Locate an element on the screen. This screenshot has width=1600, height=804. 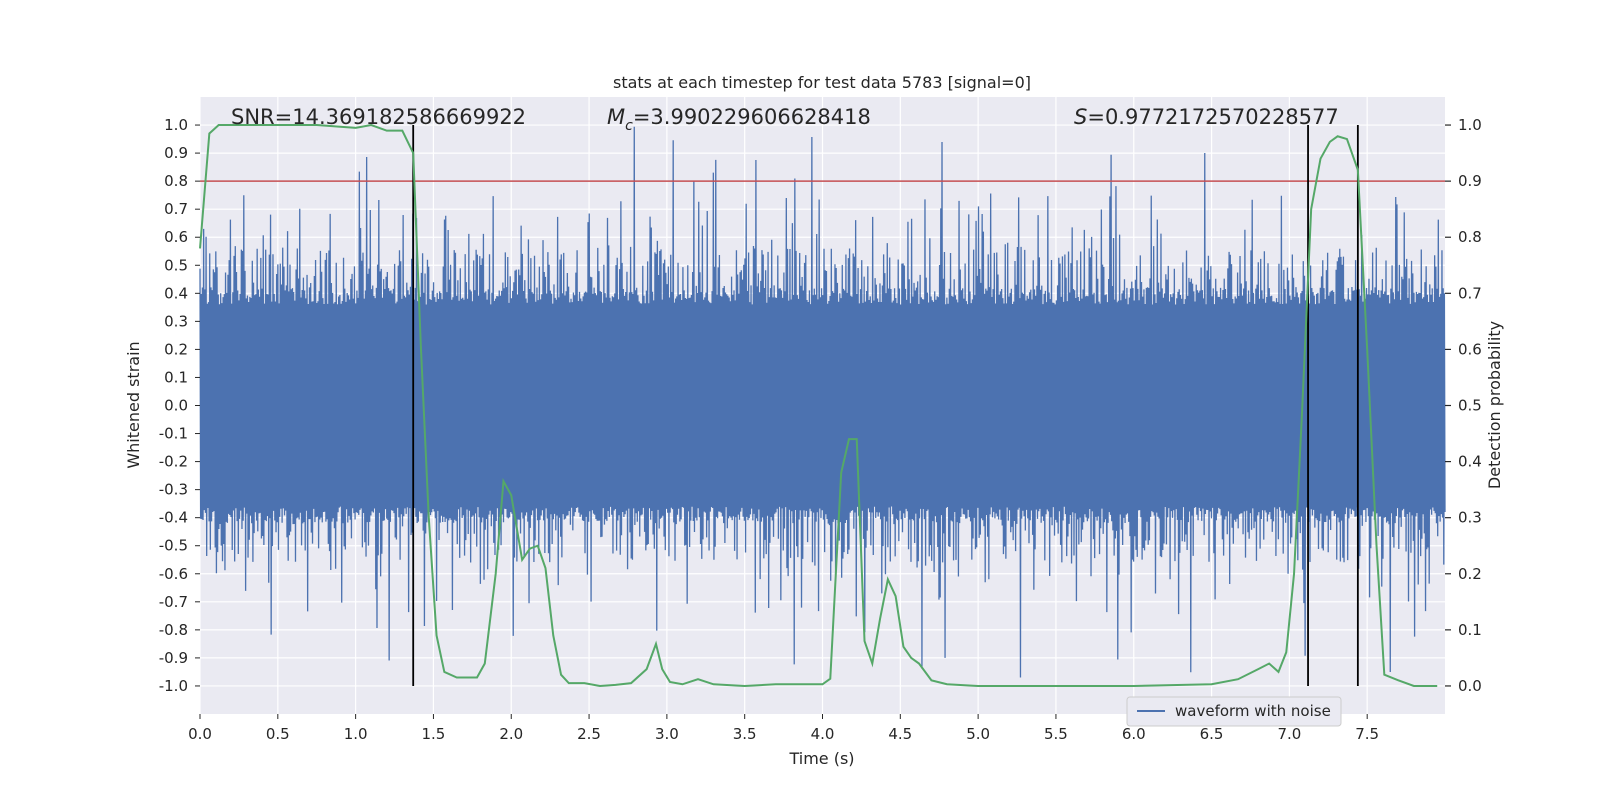
y2-tick-label-3: 0.7 is located at coordinates (1470, 293).